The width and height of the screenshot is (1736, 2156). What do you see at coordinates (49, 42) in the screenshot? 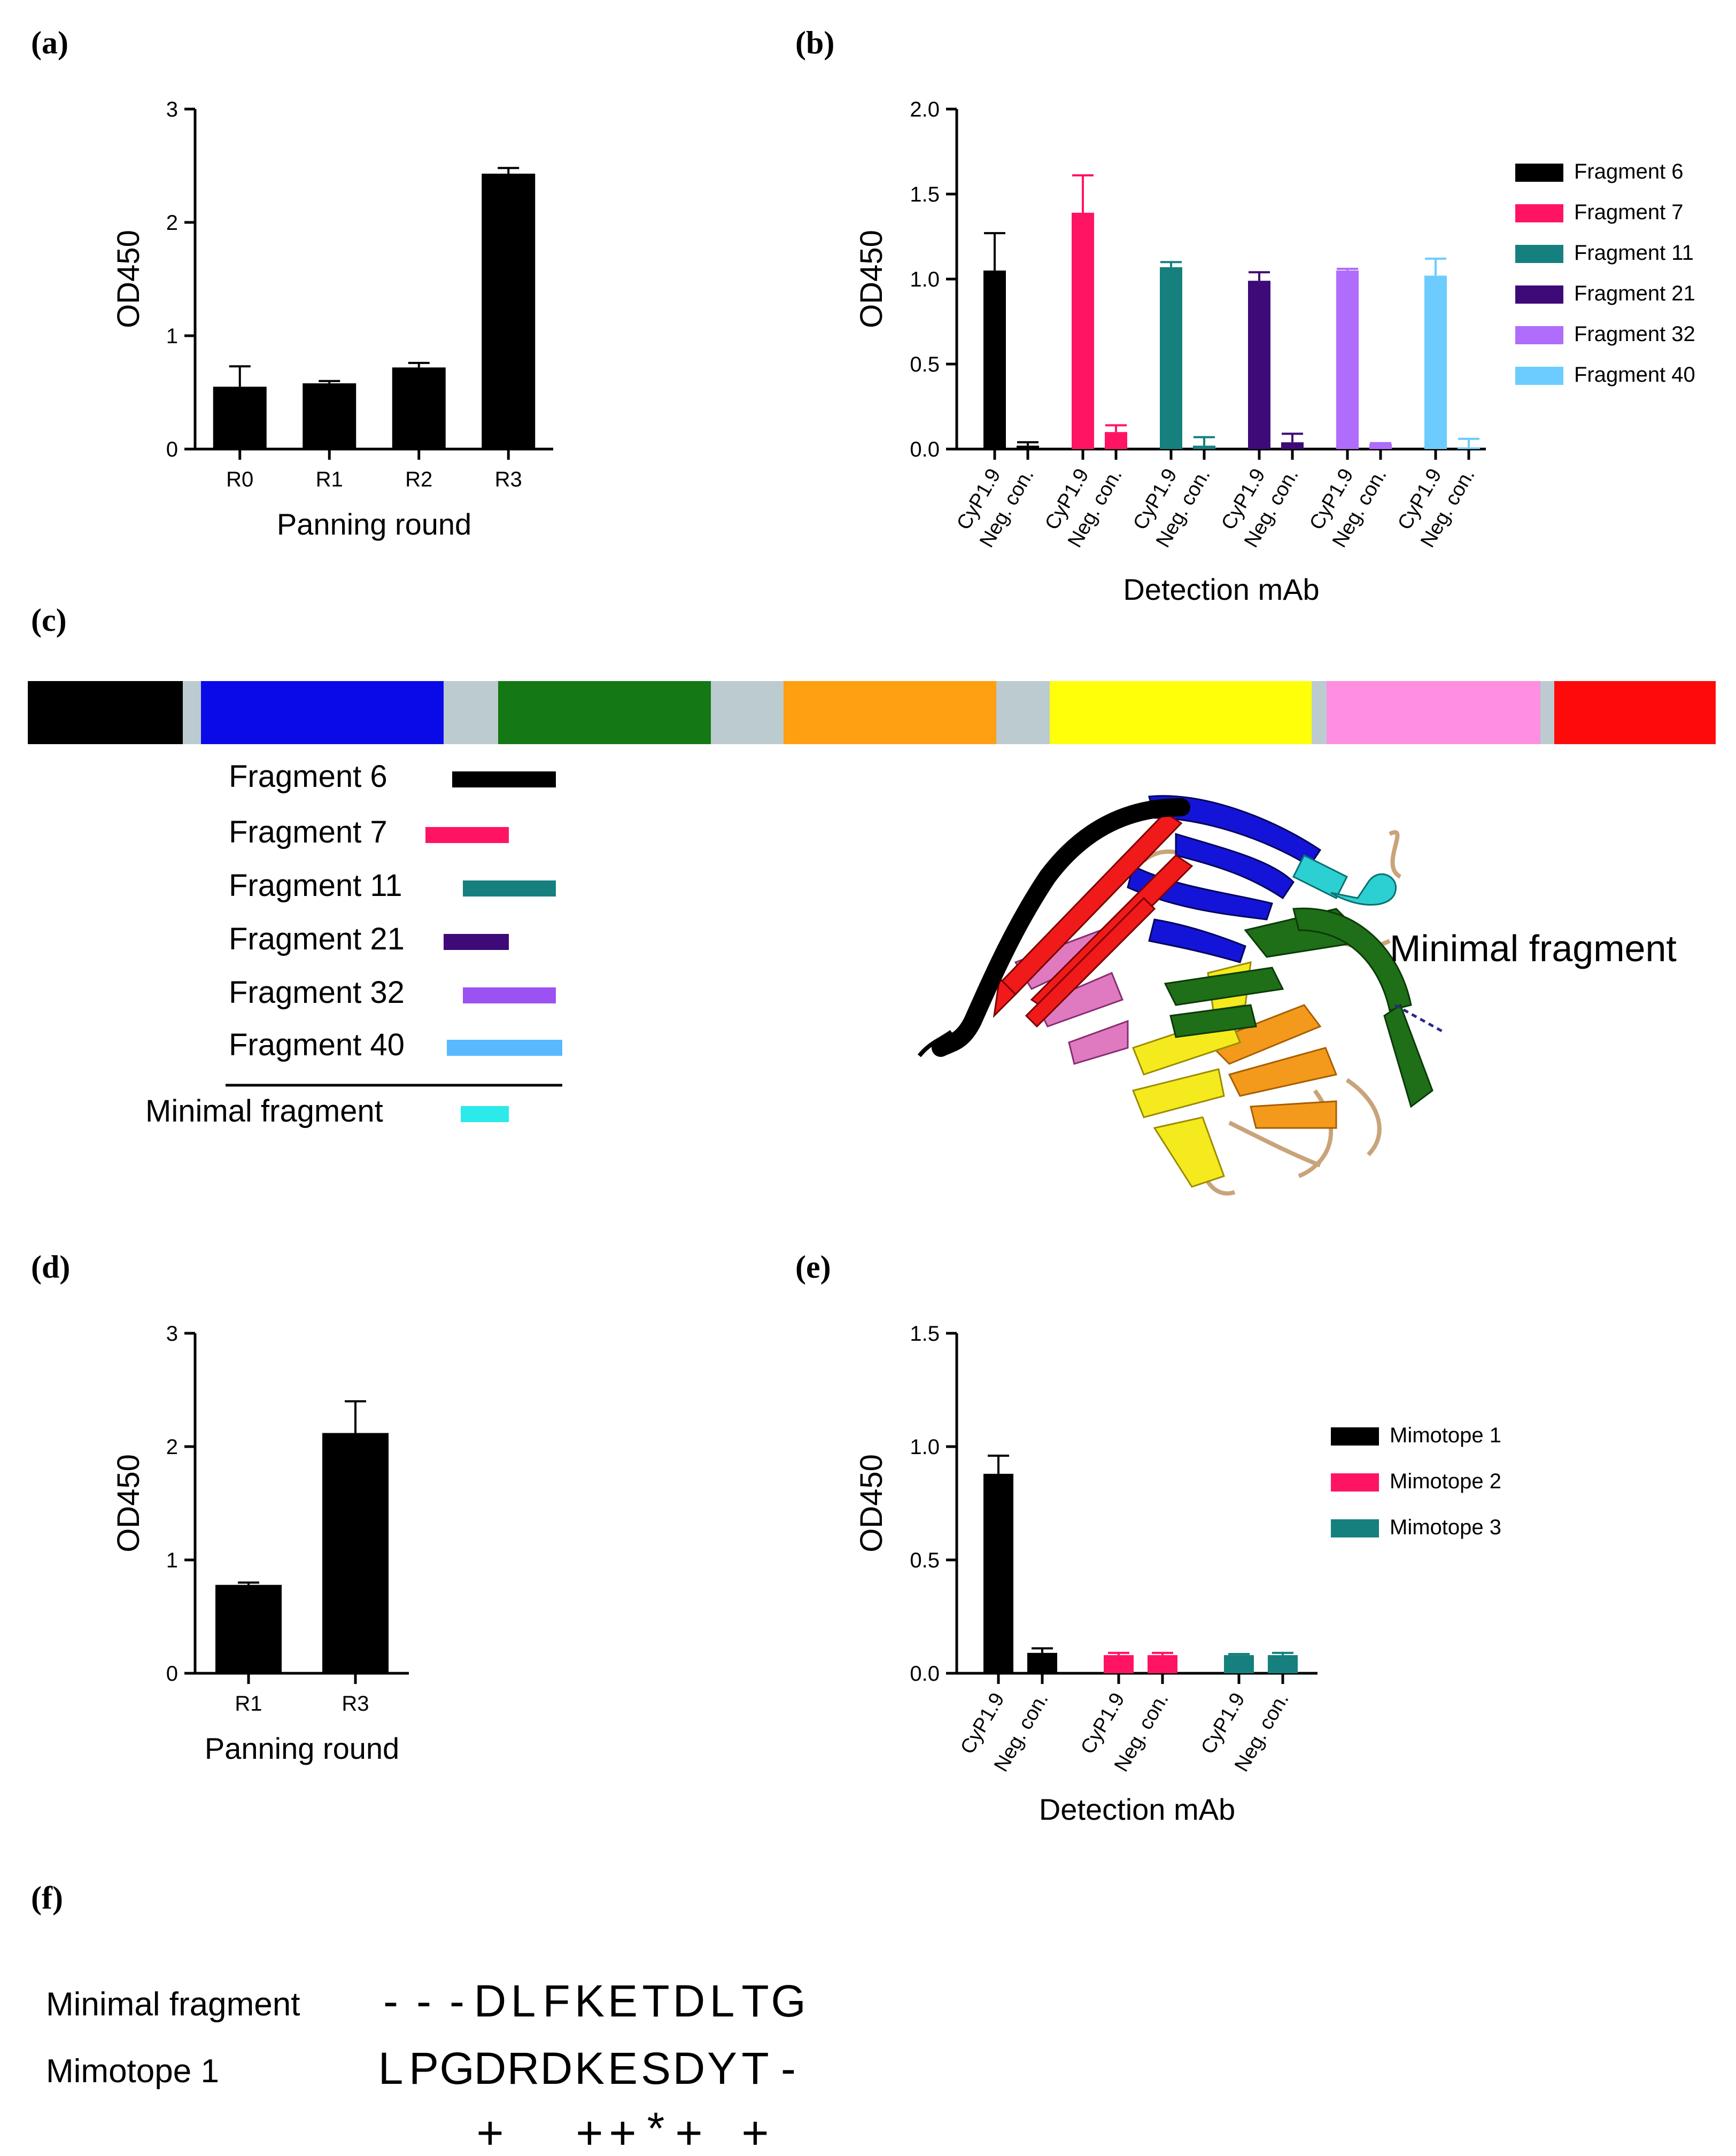
I see `panel-label-a: (a)` at bounding box center [49, 42].